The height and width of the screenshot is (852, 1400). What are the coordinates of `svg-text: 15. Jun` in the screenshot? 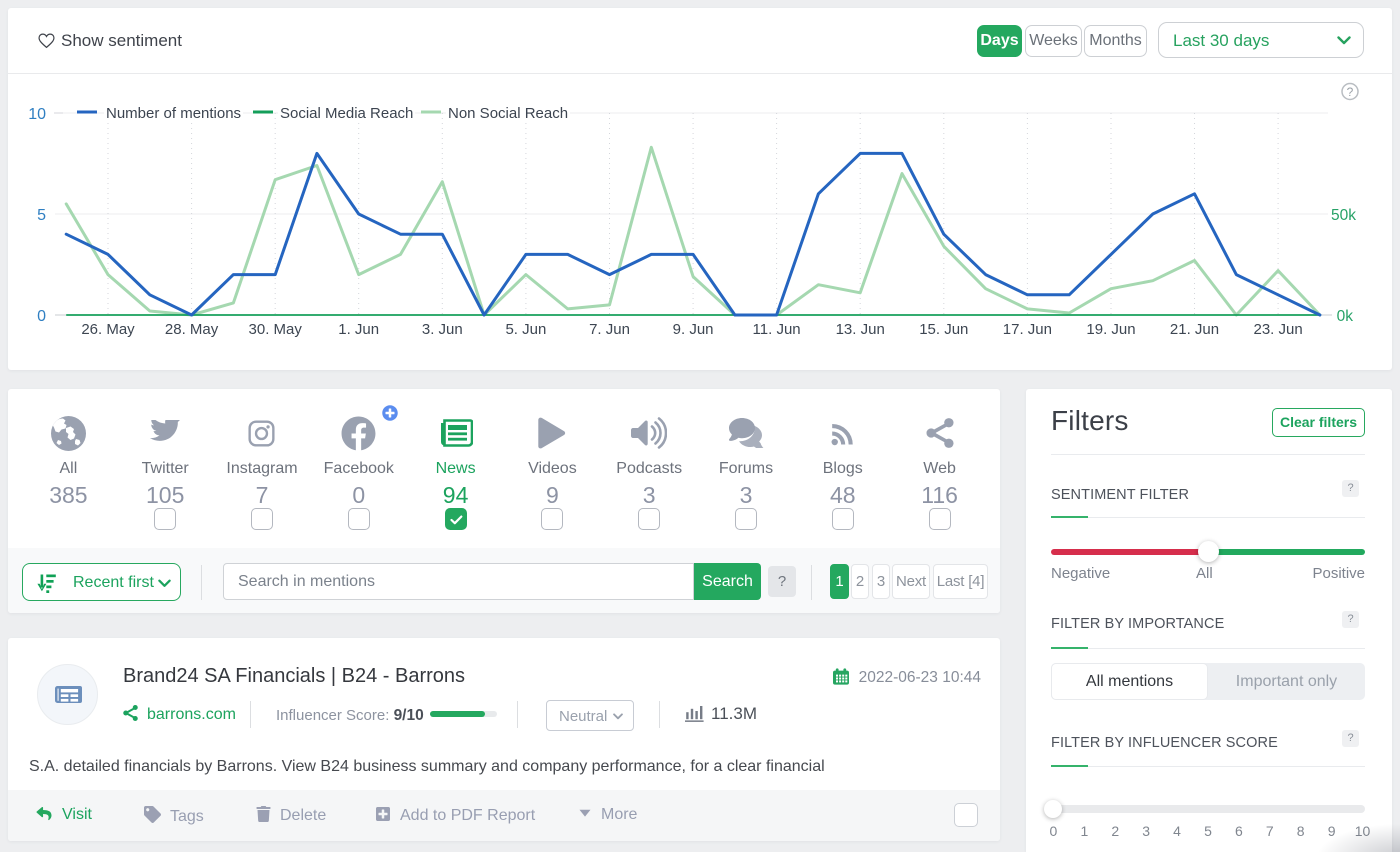 It's located at (943, 329).